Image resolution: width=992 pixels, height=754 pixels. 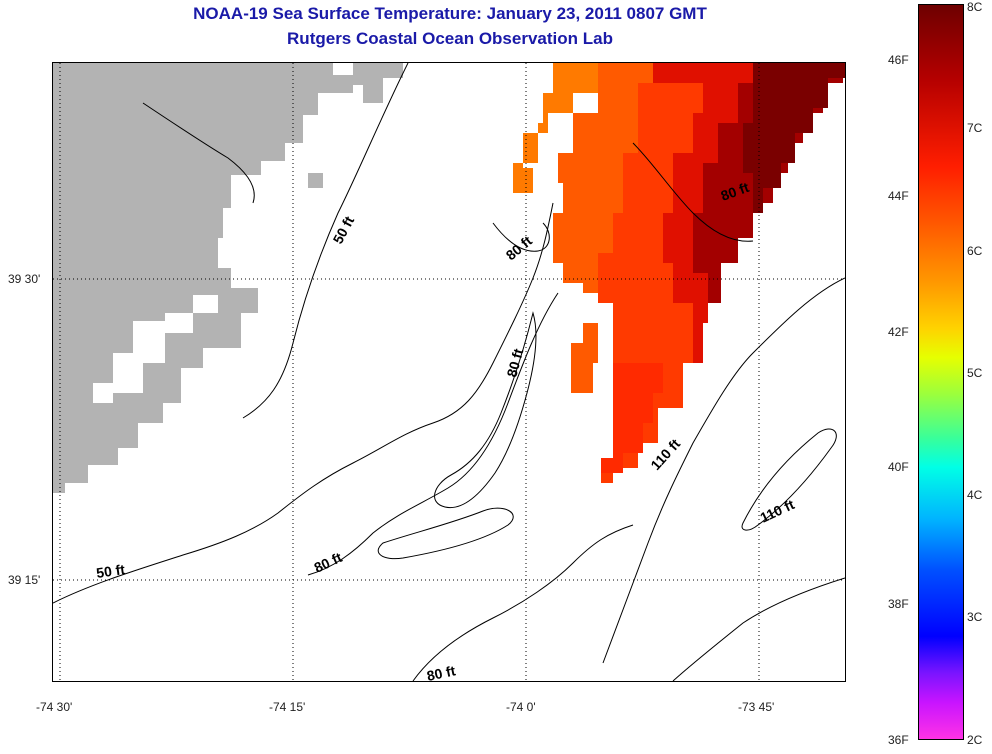 What do you see at coordinates (24, 580) in the screenshot?
I see `lat-tick-label: 39 15'` at bounding box center [24, 580].